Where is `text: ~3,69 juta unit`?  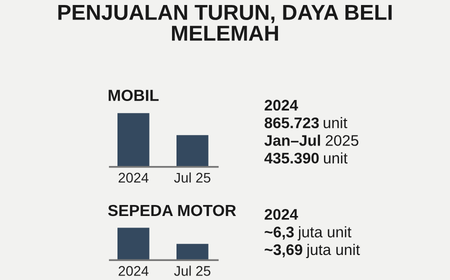
text: ~3,69 juta unit is located at coordinates (312, 251).